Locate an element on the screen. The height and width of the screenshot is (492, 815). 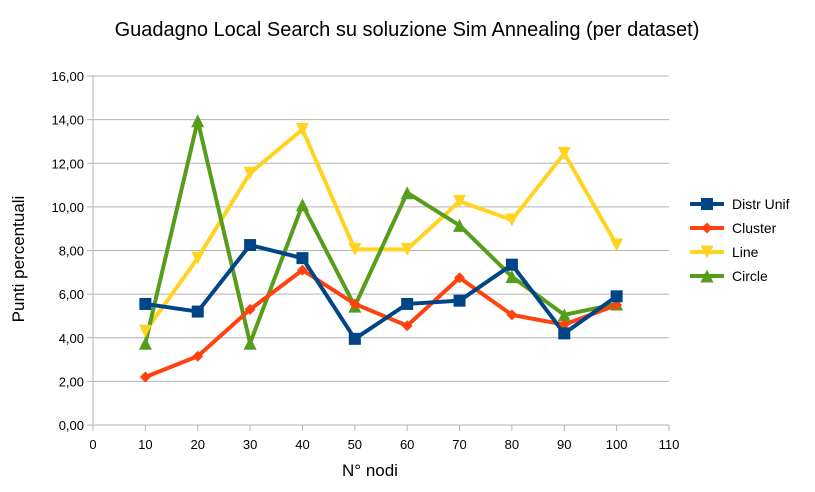
x-tick-label: 60 is located at coordinates (407, 444).